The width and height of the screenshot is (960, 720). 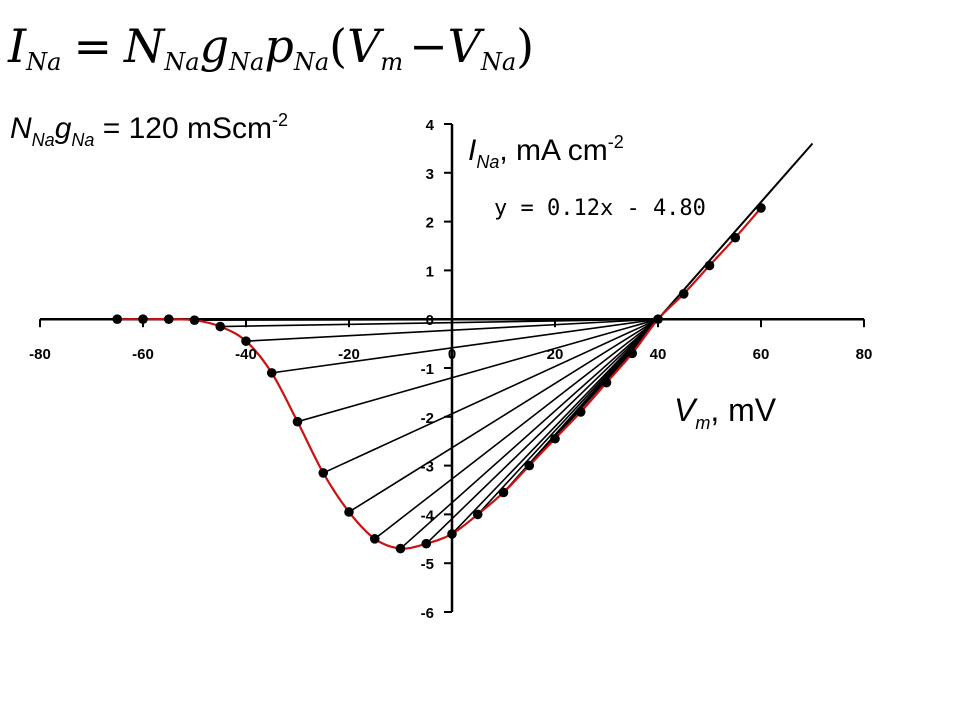 I want to click on y-axis-label: INa, mA cm-2, so click(x=546, y=152).